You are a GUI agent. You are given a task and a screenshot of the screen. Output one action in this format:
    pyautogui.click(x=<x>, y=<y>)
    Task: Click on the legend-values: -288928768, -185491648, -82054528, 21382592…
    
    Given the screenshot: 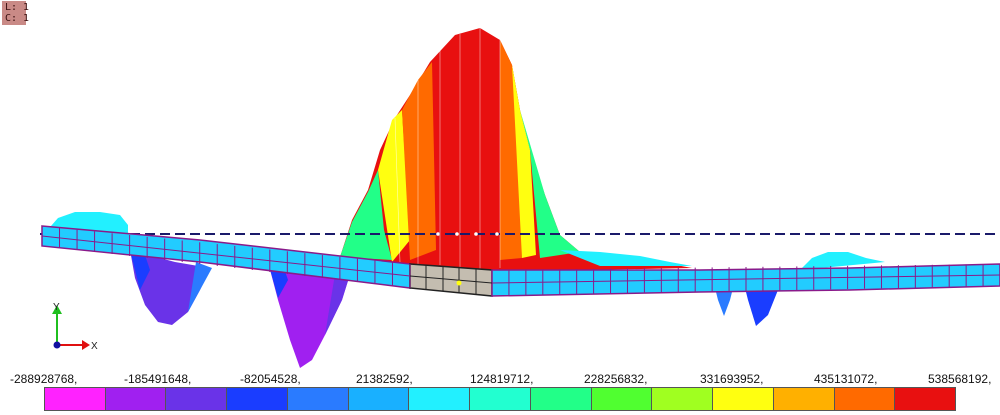 What is the action you would take?
    pyautogui.click(x=500, y=379)
    